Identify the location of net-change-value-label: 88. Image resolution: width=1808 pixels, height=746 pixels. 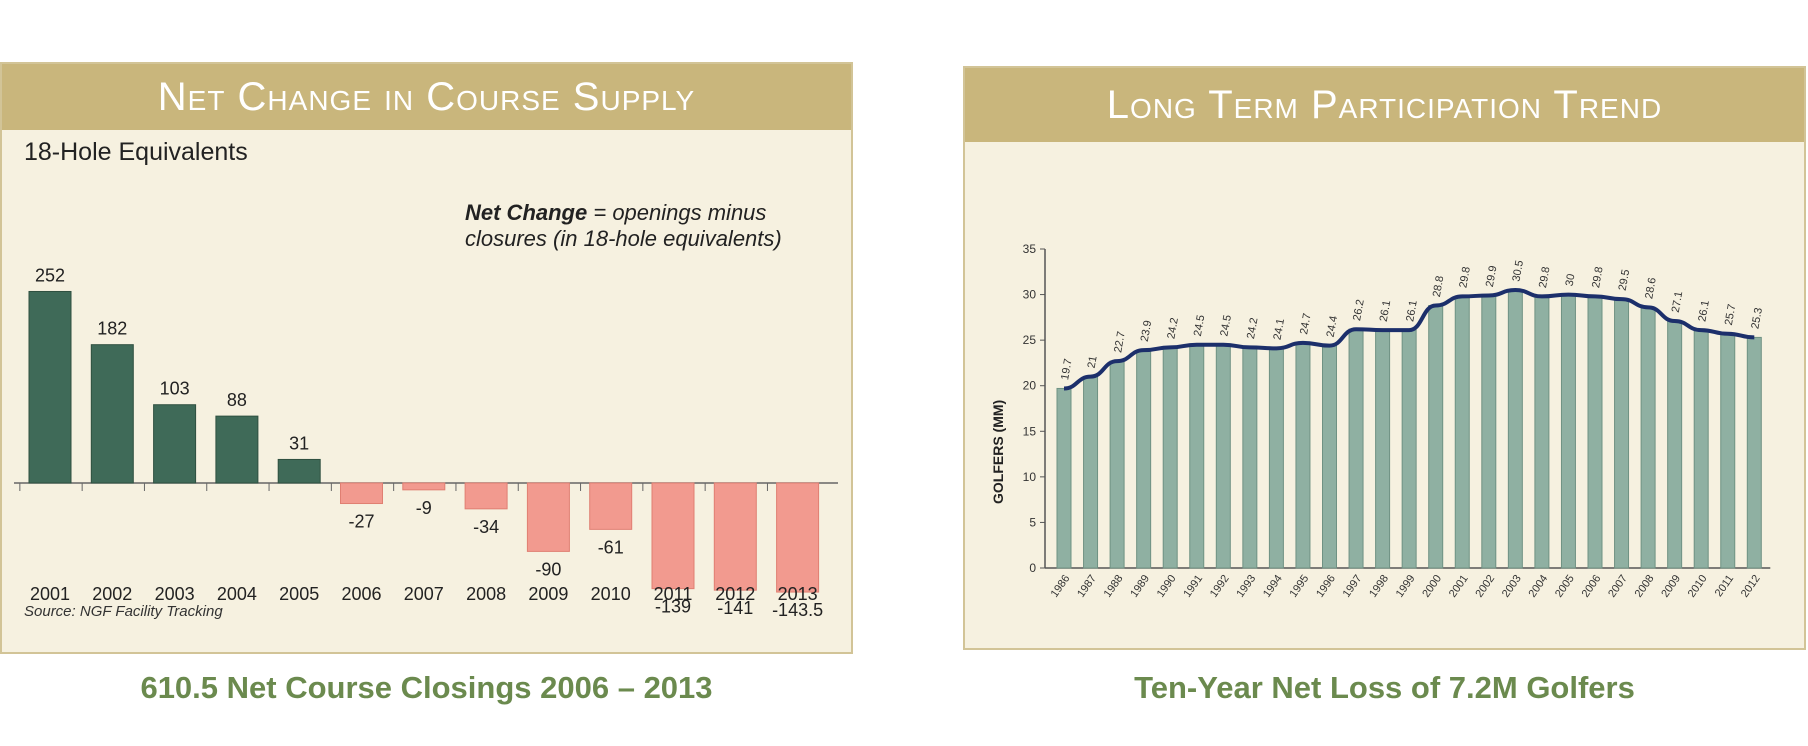
(237, 400).